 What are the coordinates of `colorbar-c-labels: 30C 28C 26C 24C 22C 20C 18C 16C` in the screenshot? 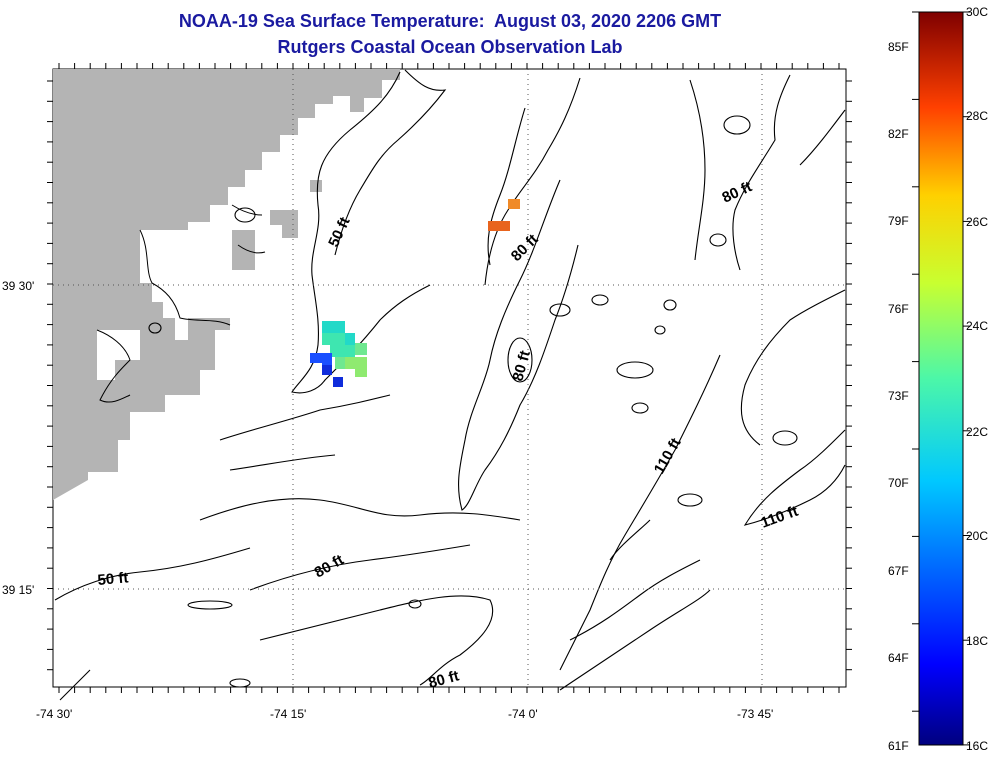 It's located at (977, 379).